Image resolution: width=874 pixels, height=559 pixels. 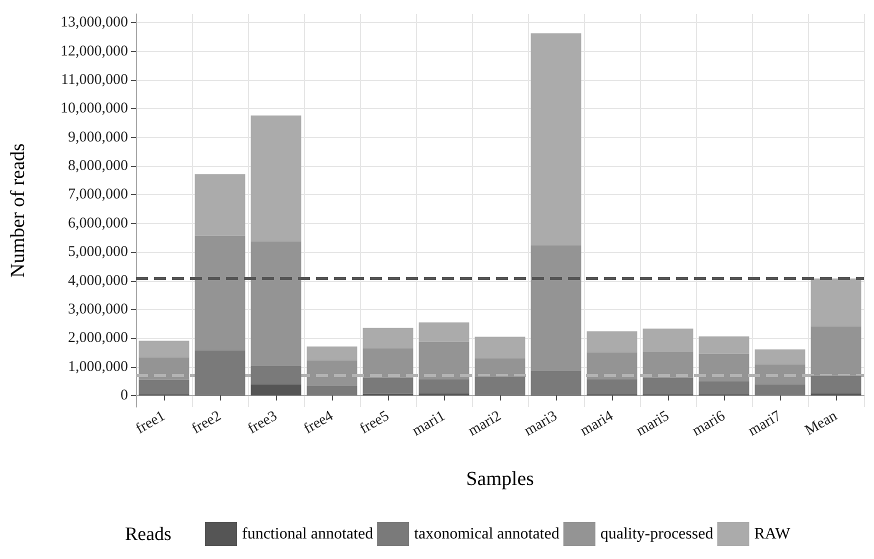 What do you see at coordinates (18, 210) in the screenshot?
I see `y-axis-title: Number of reads` at bounding box center [18, 210].